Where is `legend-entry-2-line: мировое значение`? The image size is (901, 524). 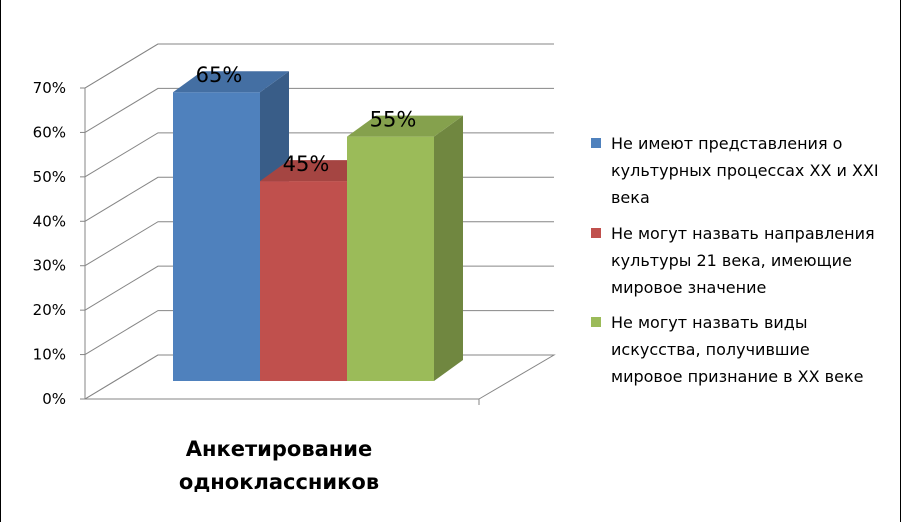 legend-entry-2-line: мировое значение is located at coordinates (688, 287).